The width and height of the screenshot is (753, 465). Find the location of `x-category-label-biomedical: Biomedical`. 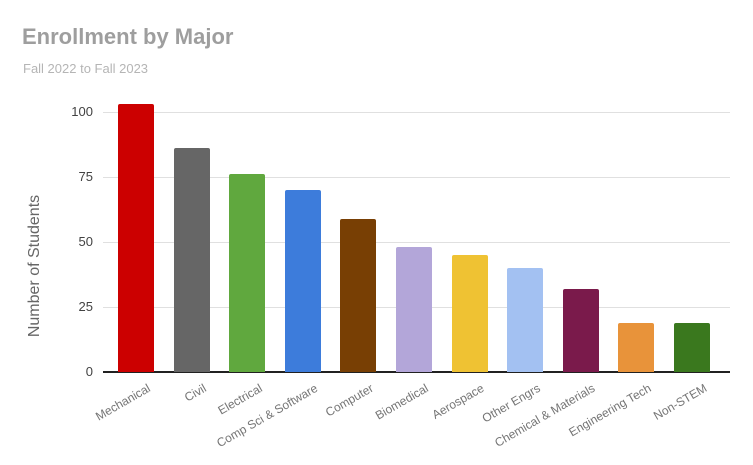

x-category-label-biomedical: Biomedical is located at coordinates (402, 402).